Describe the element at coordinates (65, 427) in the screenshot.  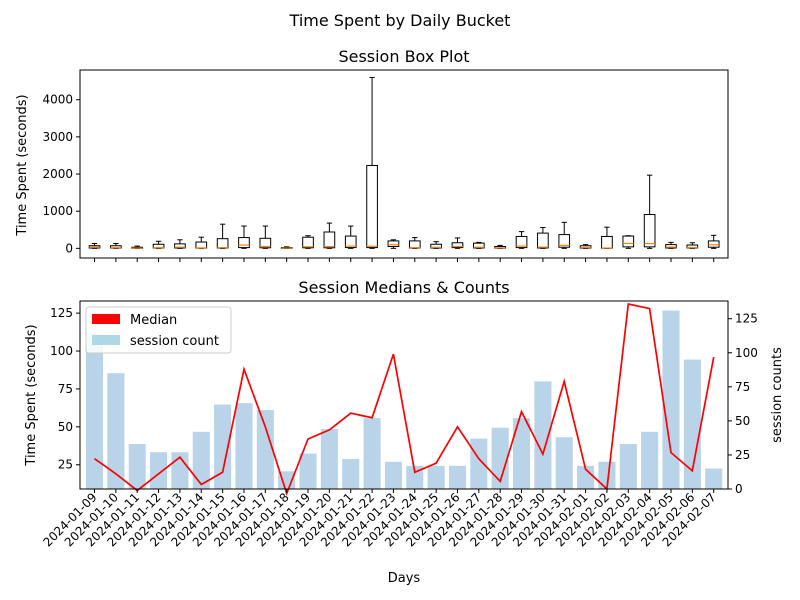
I see `medians-y-tick-label: 50` at that location.